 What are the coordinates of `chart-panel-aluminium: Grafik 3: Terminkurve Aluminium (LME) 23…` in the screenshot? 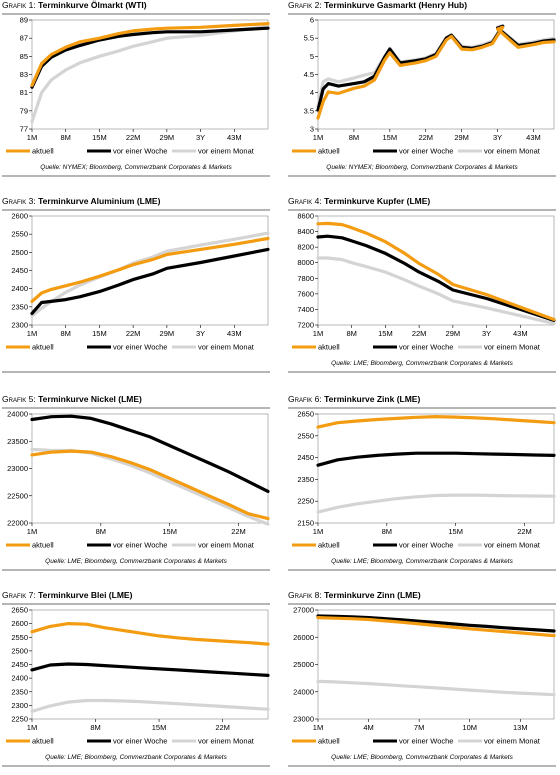 It's located at (136, 288).